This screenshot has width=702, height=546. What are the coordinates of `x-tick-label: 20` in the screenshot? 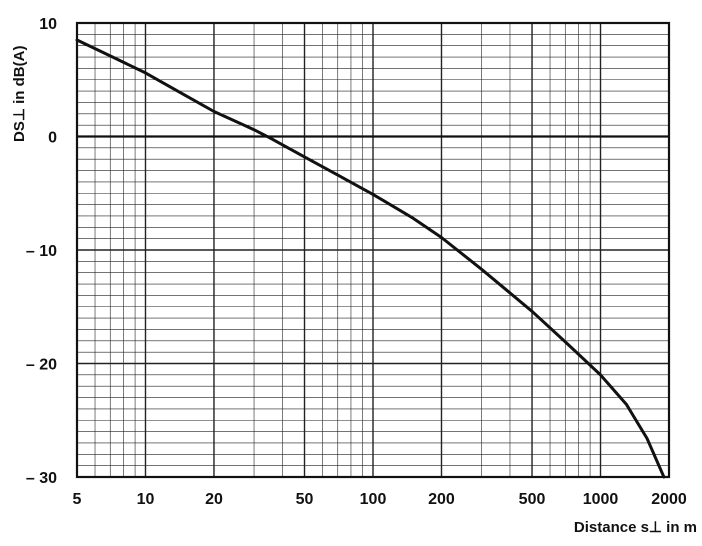 It's located at (214, 499).